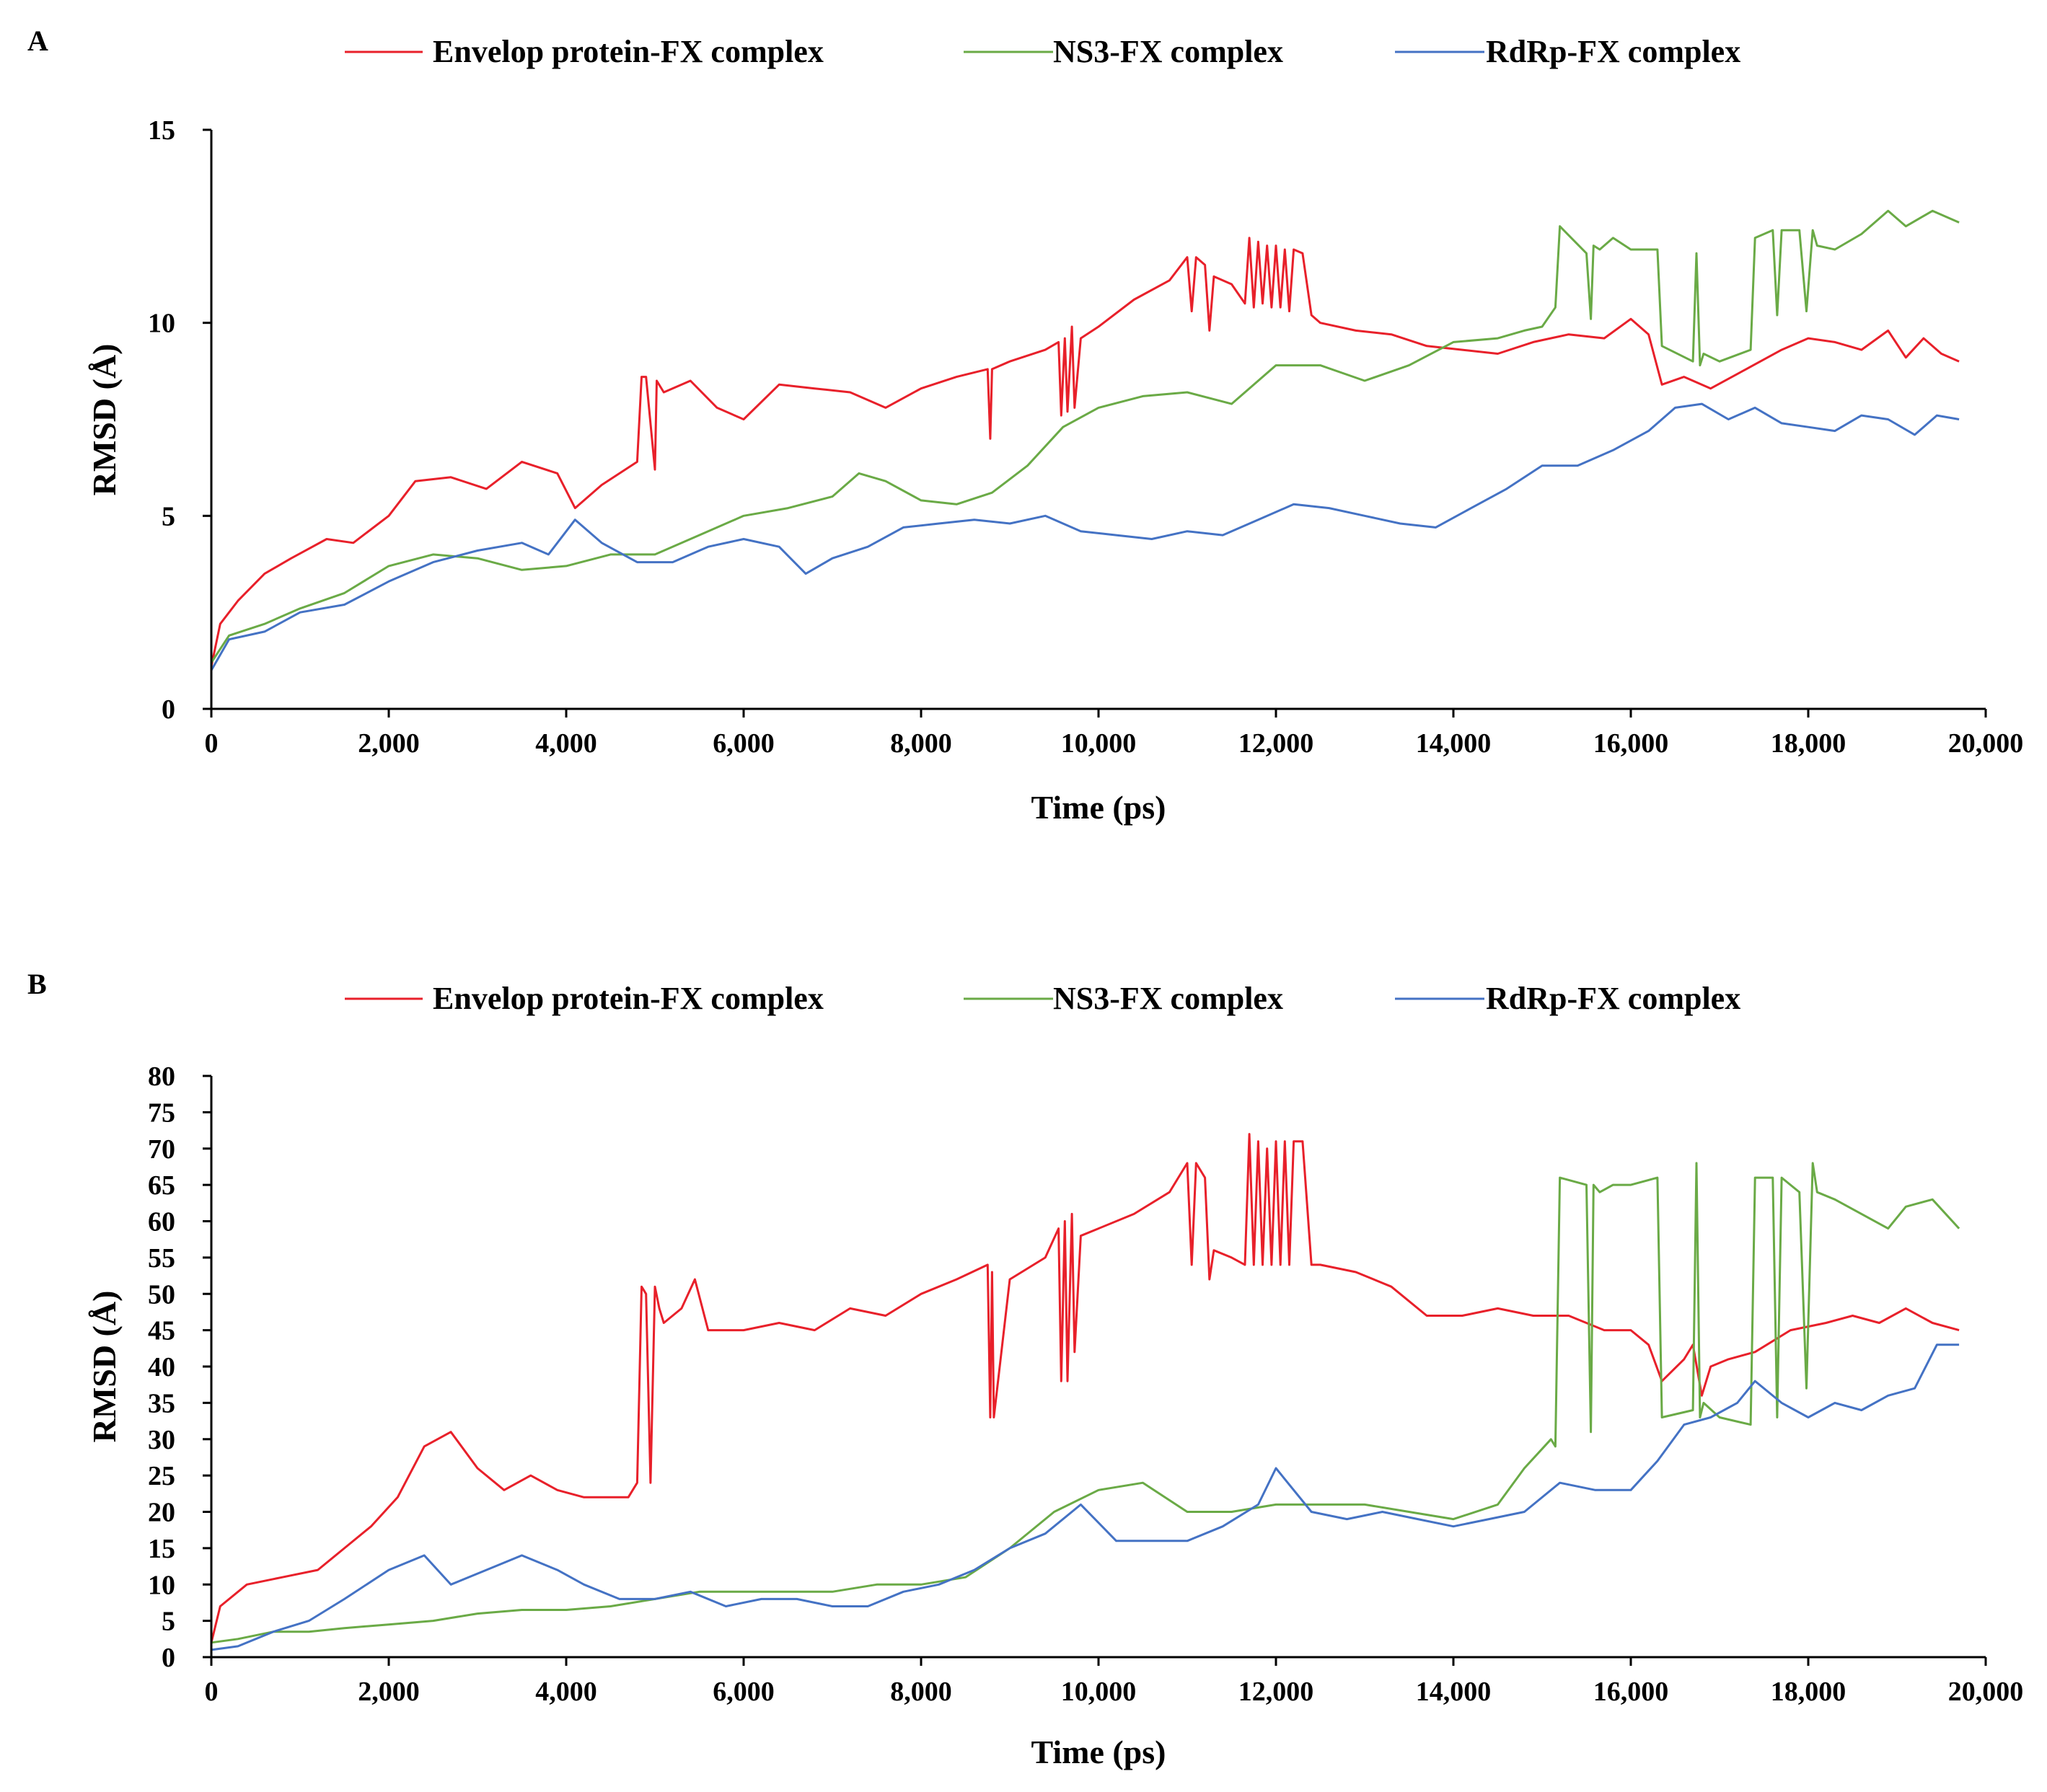 Image resolution: width=2047 pixels, height=1792 pixels. Describe the element at coordinates (37, 984) in the screenshot. I see `panel-b-letter: B` at that location.